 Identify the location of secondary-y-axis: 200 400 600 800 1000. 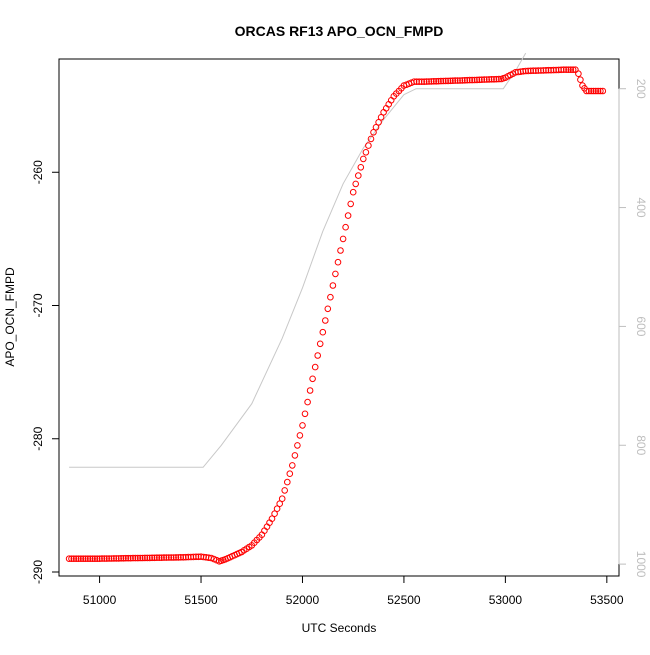
(633, 328).